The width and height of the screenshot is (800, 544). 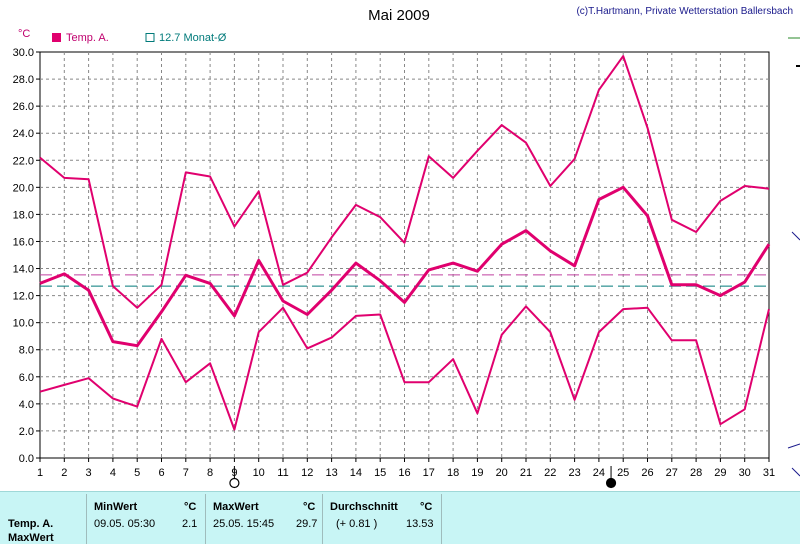 What do you see at coordinates (234, 483) in the screenshot?
I see `full-moon-icon` at bounding box center [234, 483].